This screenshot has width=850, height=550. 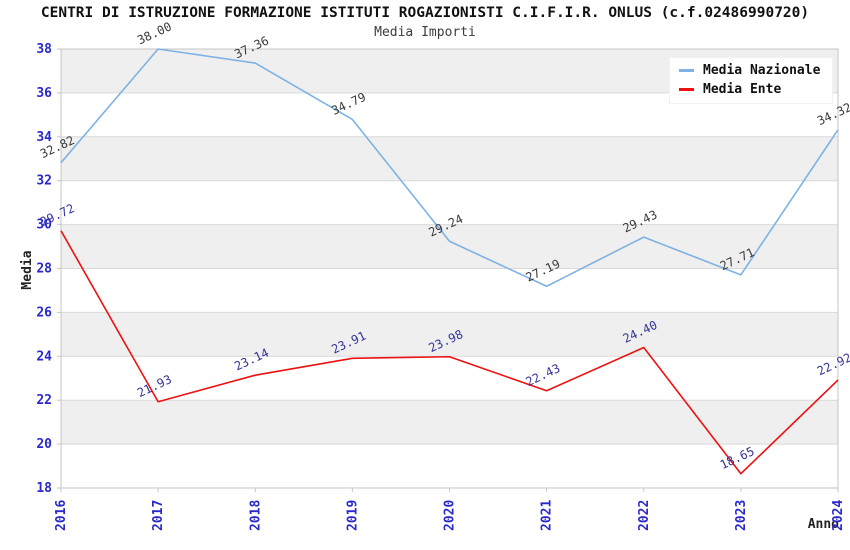 I want to click on x-tick-label: 2024, so click(x=838, y=515).